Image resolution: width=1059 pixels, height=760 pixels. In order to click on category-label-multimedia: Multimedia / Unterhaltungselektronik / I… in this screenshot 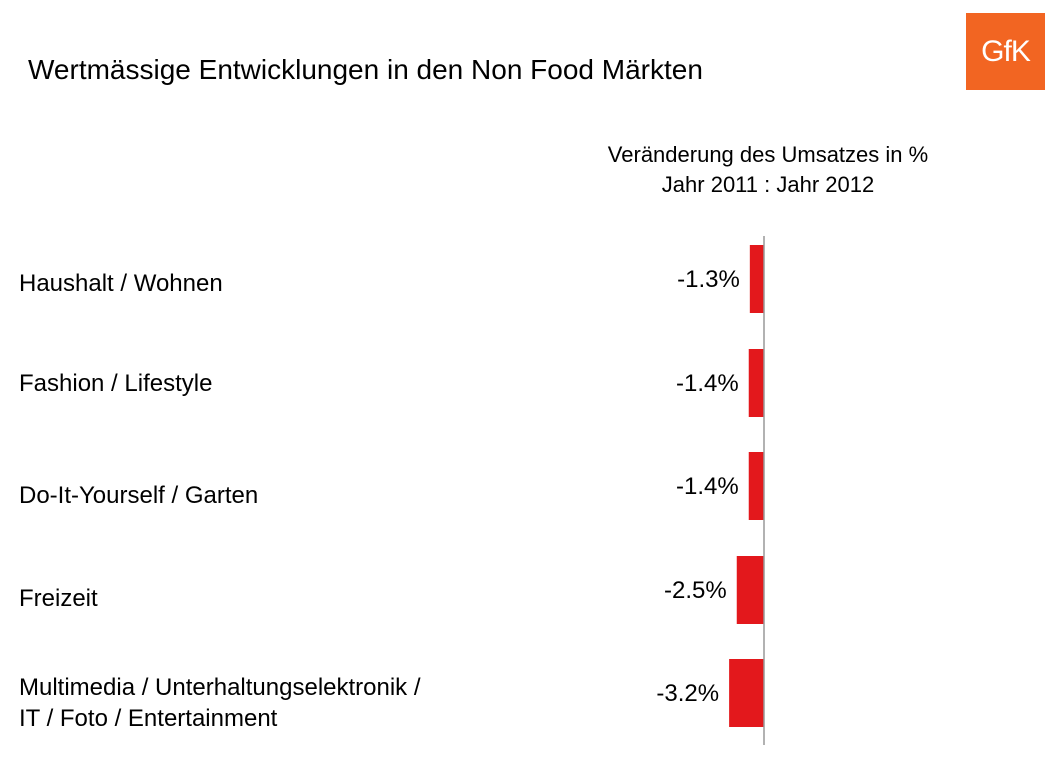, I will do `click(279, 703)`.